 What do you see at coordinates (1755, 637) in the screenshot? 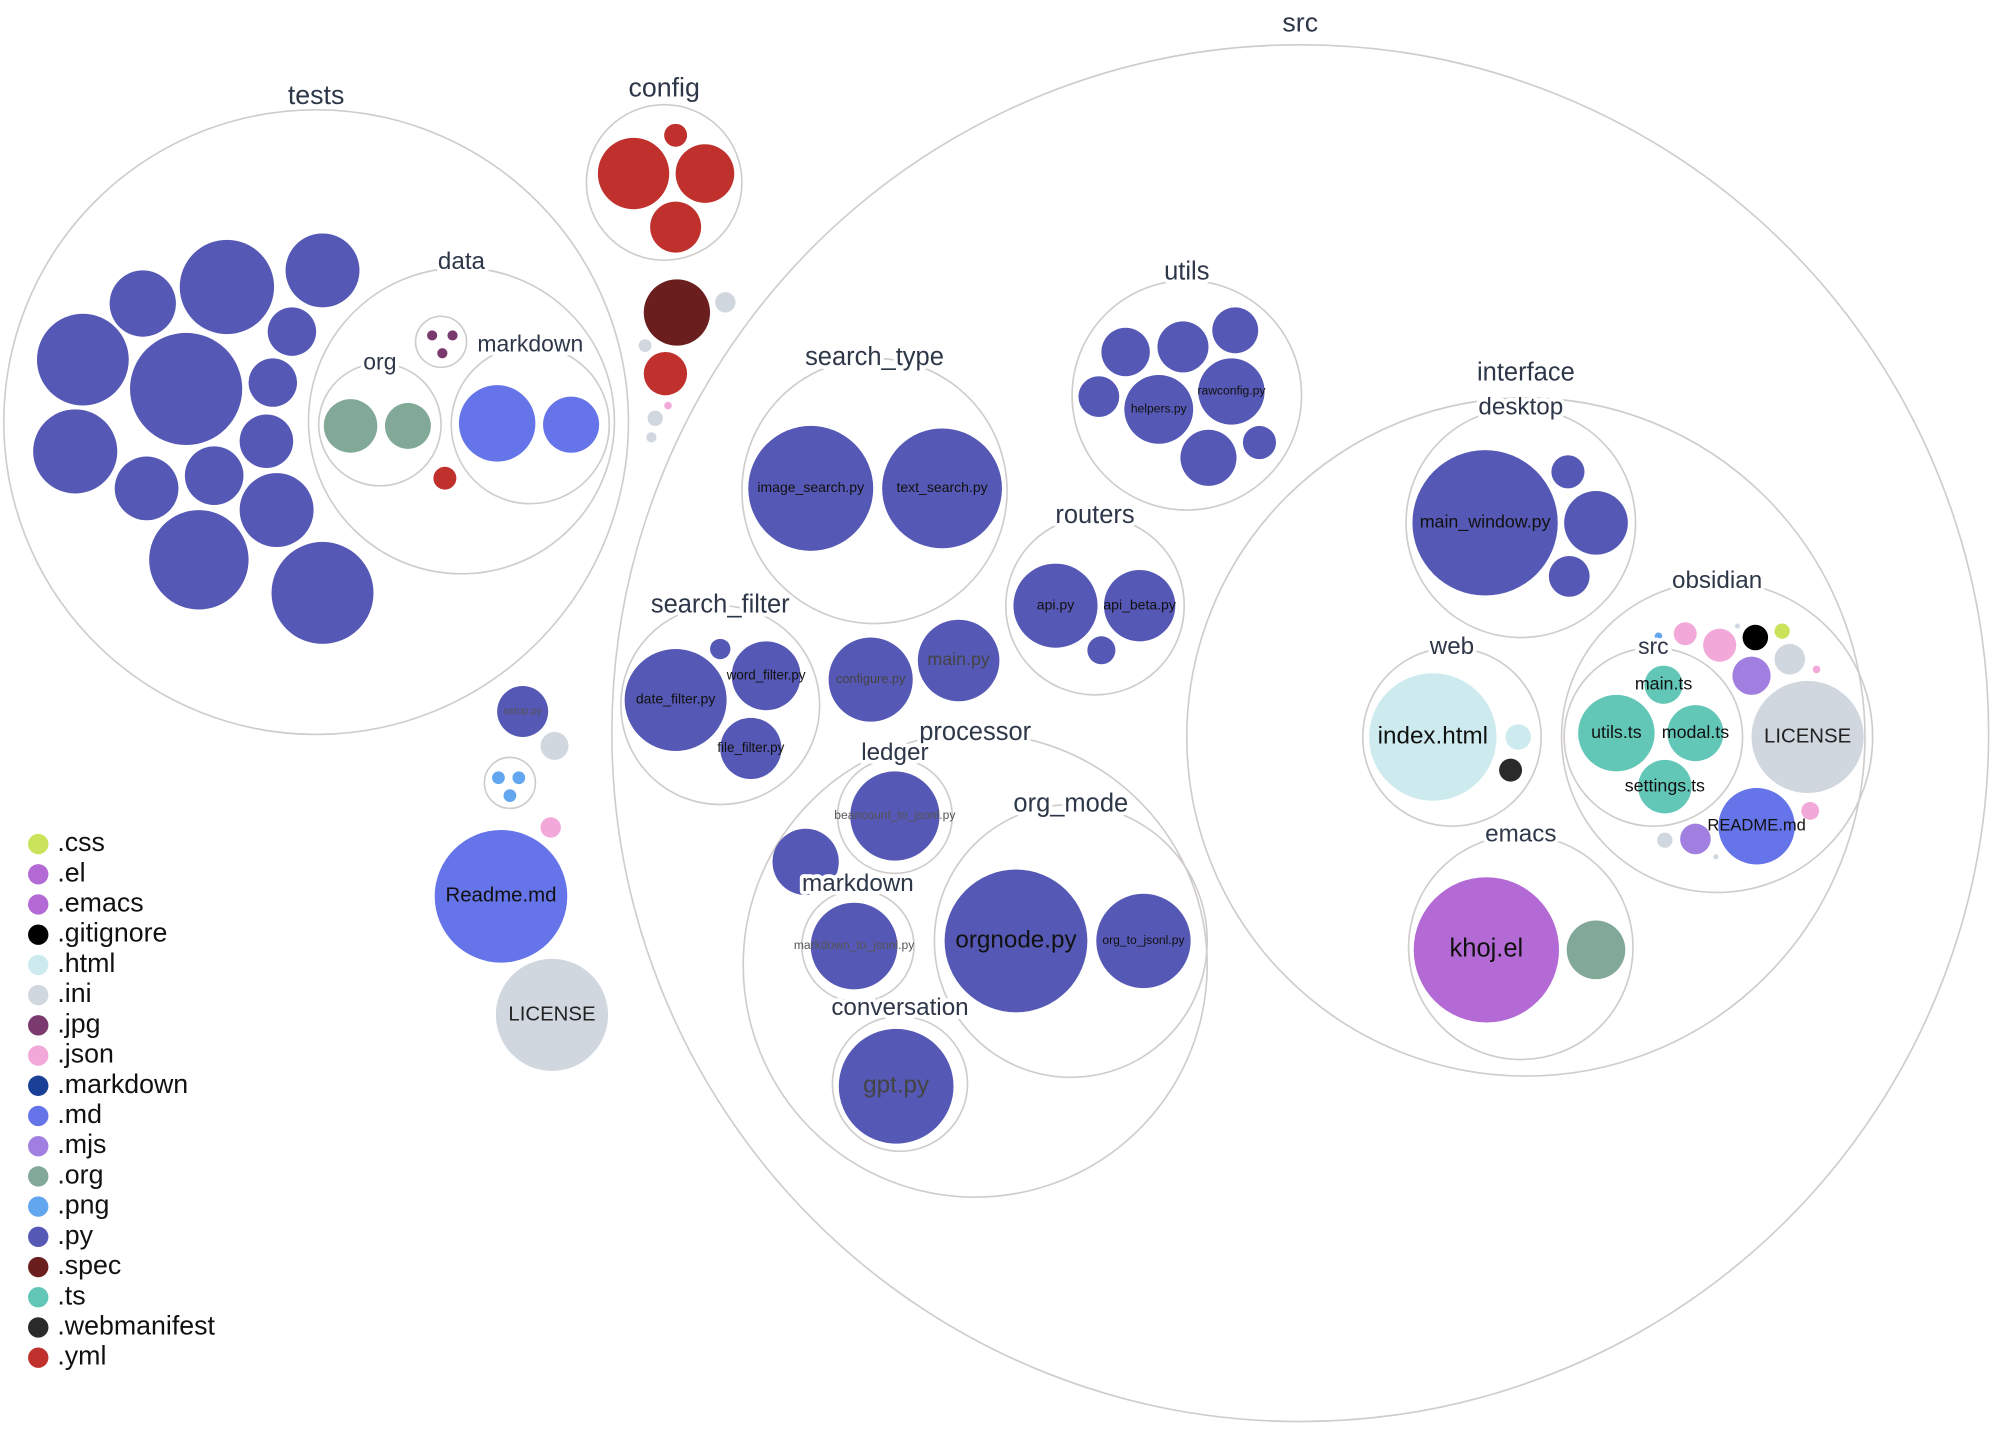
I see `file-circle-gitignore` at bounding box center [1755, 637].